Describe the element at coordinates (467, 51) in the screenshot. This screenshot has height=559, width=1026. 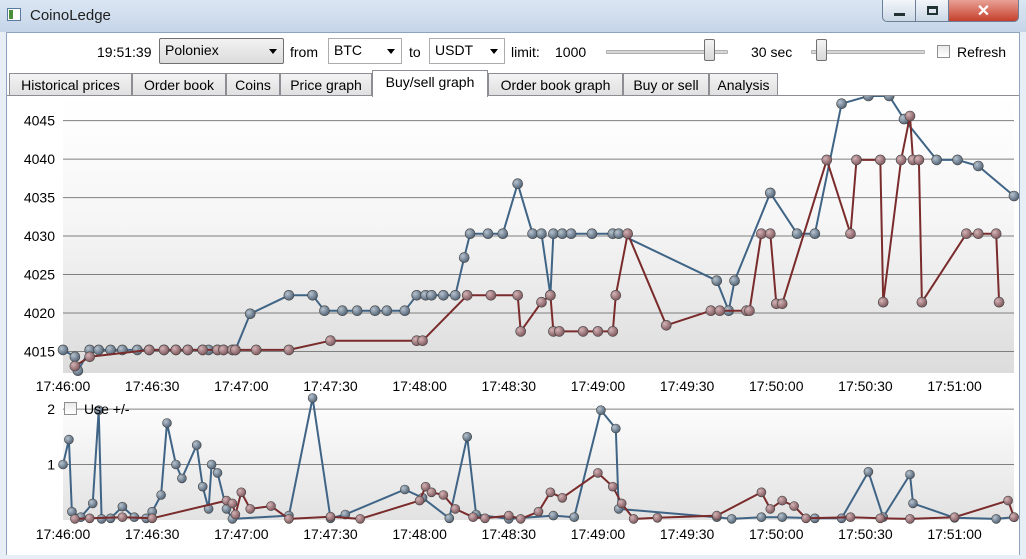
I see `to-currency-select: USDT` at that location.